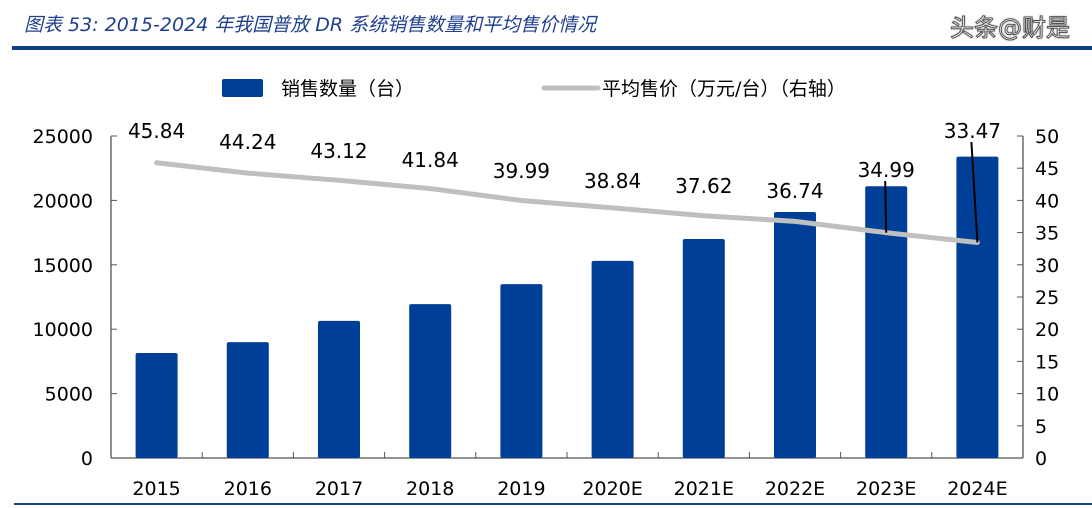 This screenshot has width=1092, height=508. I want to click on right-tick-label: 10, so click(1047, 395).